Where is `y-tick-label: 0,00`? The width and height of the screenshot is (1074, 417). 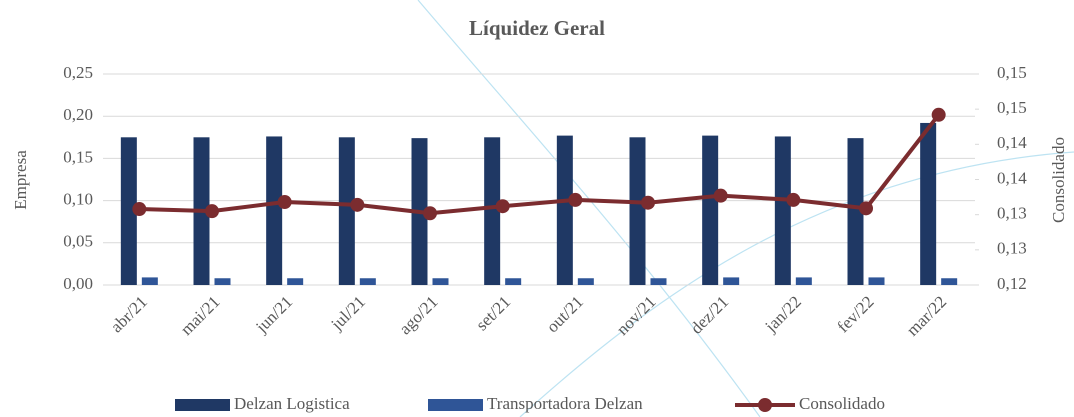 y-tick-label: 0,00 is located at coordinates (78, 283).